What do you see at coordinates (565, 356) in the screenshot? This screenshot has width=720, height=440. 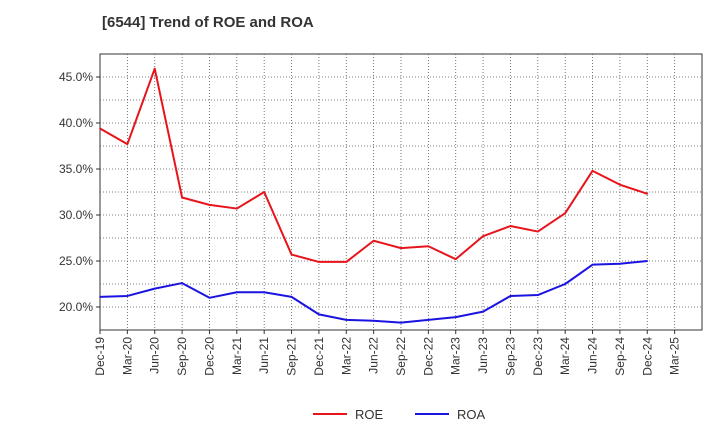 I see `x-tick-label: Mar-24` at bounding box center [565, 356].